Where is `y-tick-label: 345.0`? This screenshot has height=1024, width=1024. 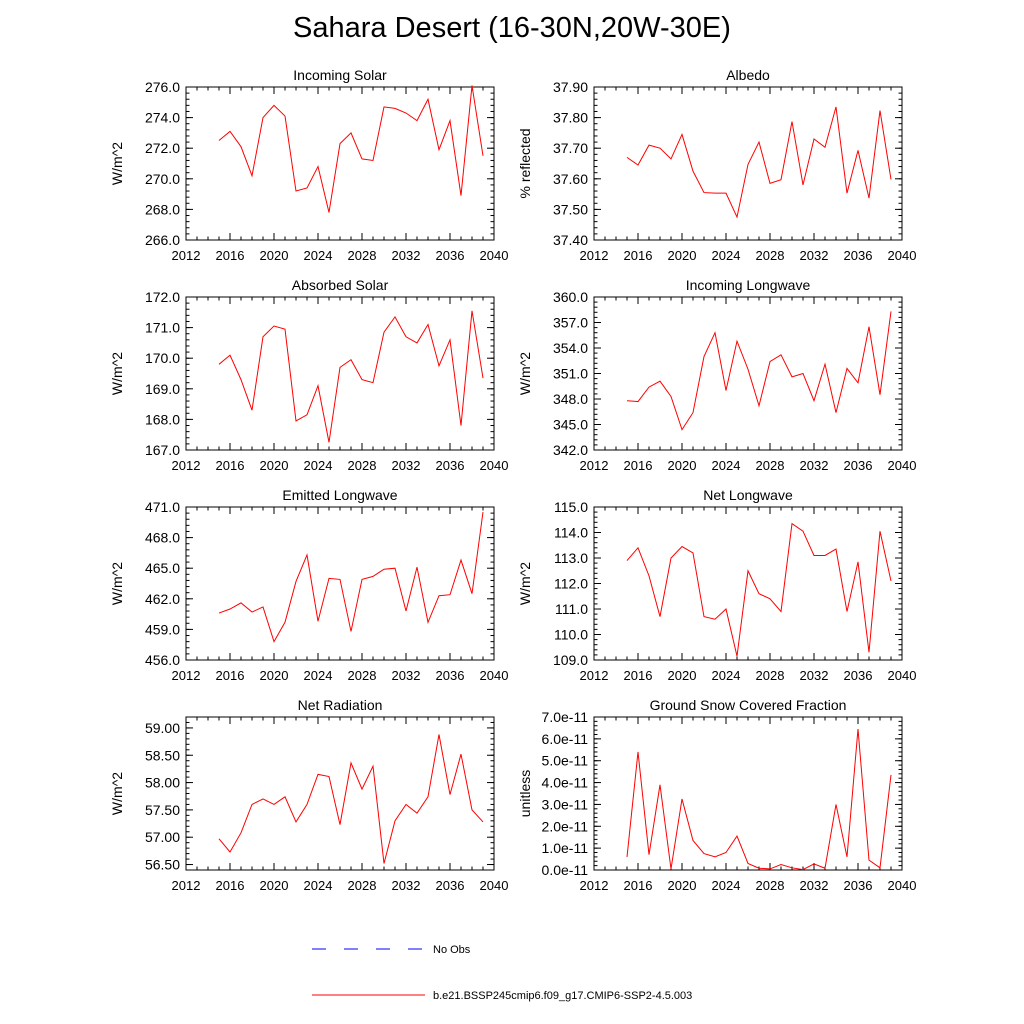 y-tick-label: 345.0 is located at coordinates (570, 425).